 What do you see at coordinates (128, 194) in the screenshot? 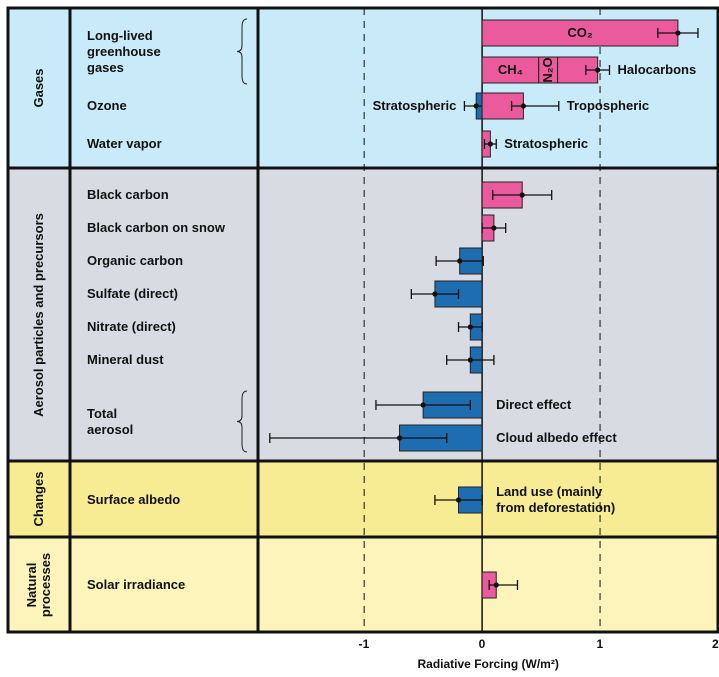
I see `row-label: Black carbon` at bounding box center [128, 194].